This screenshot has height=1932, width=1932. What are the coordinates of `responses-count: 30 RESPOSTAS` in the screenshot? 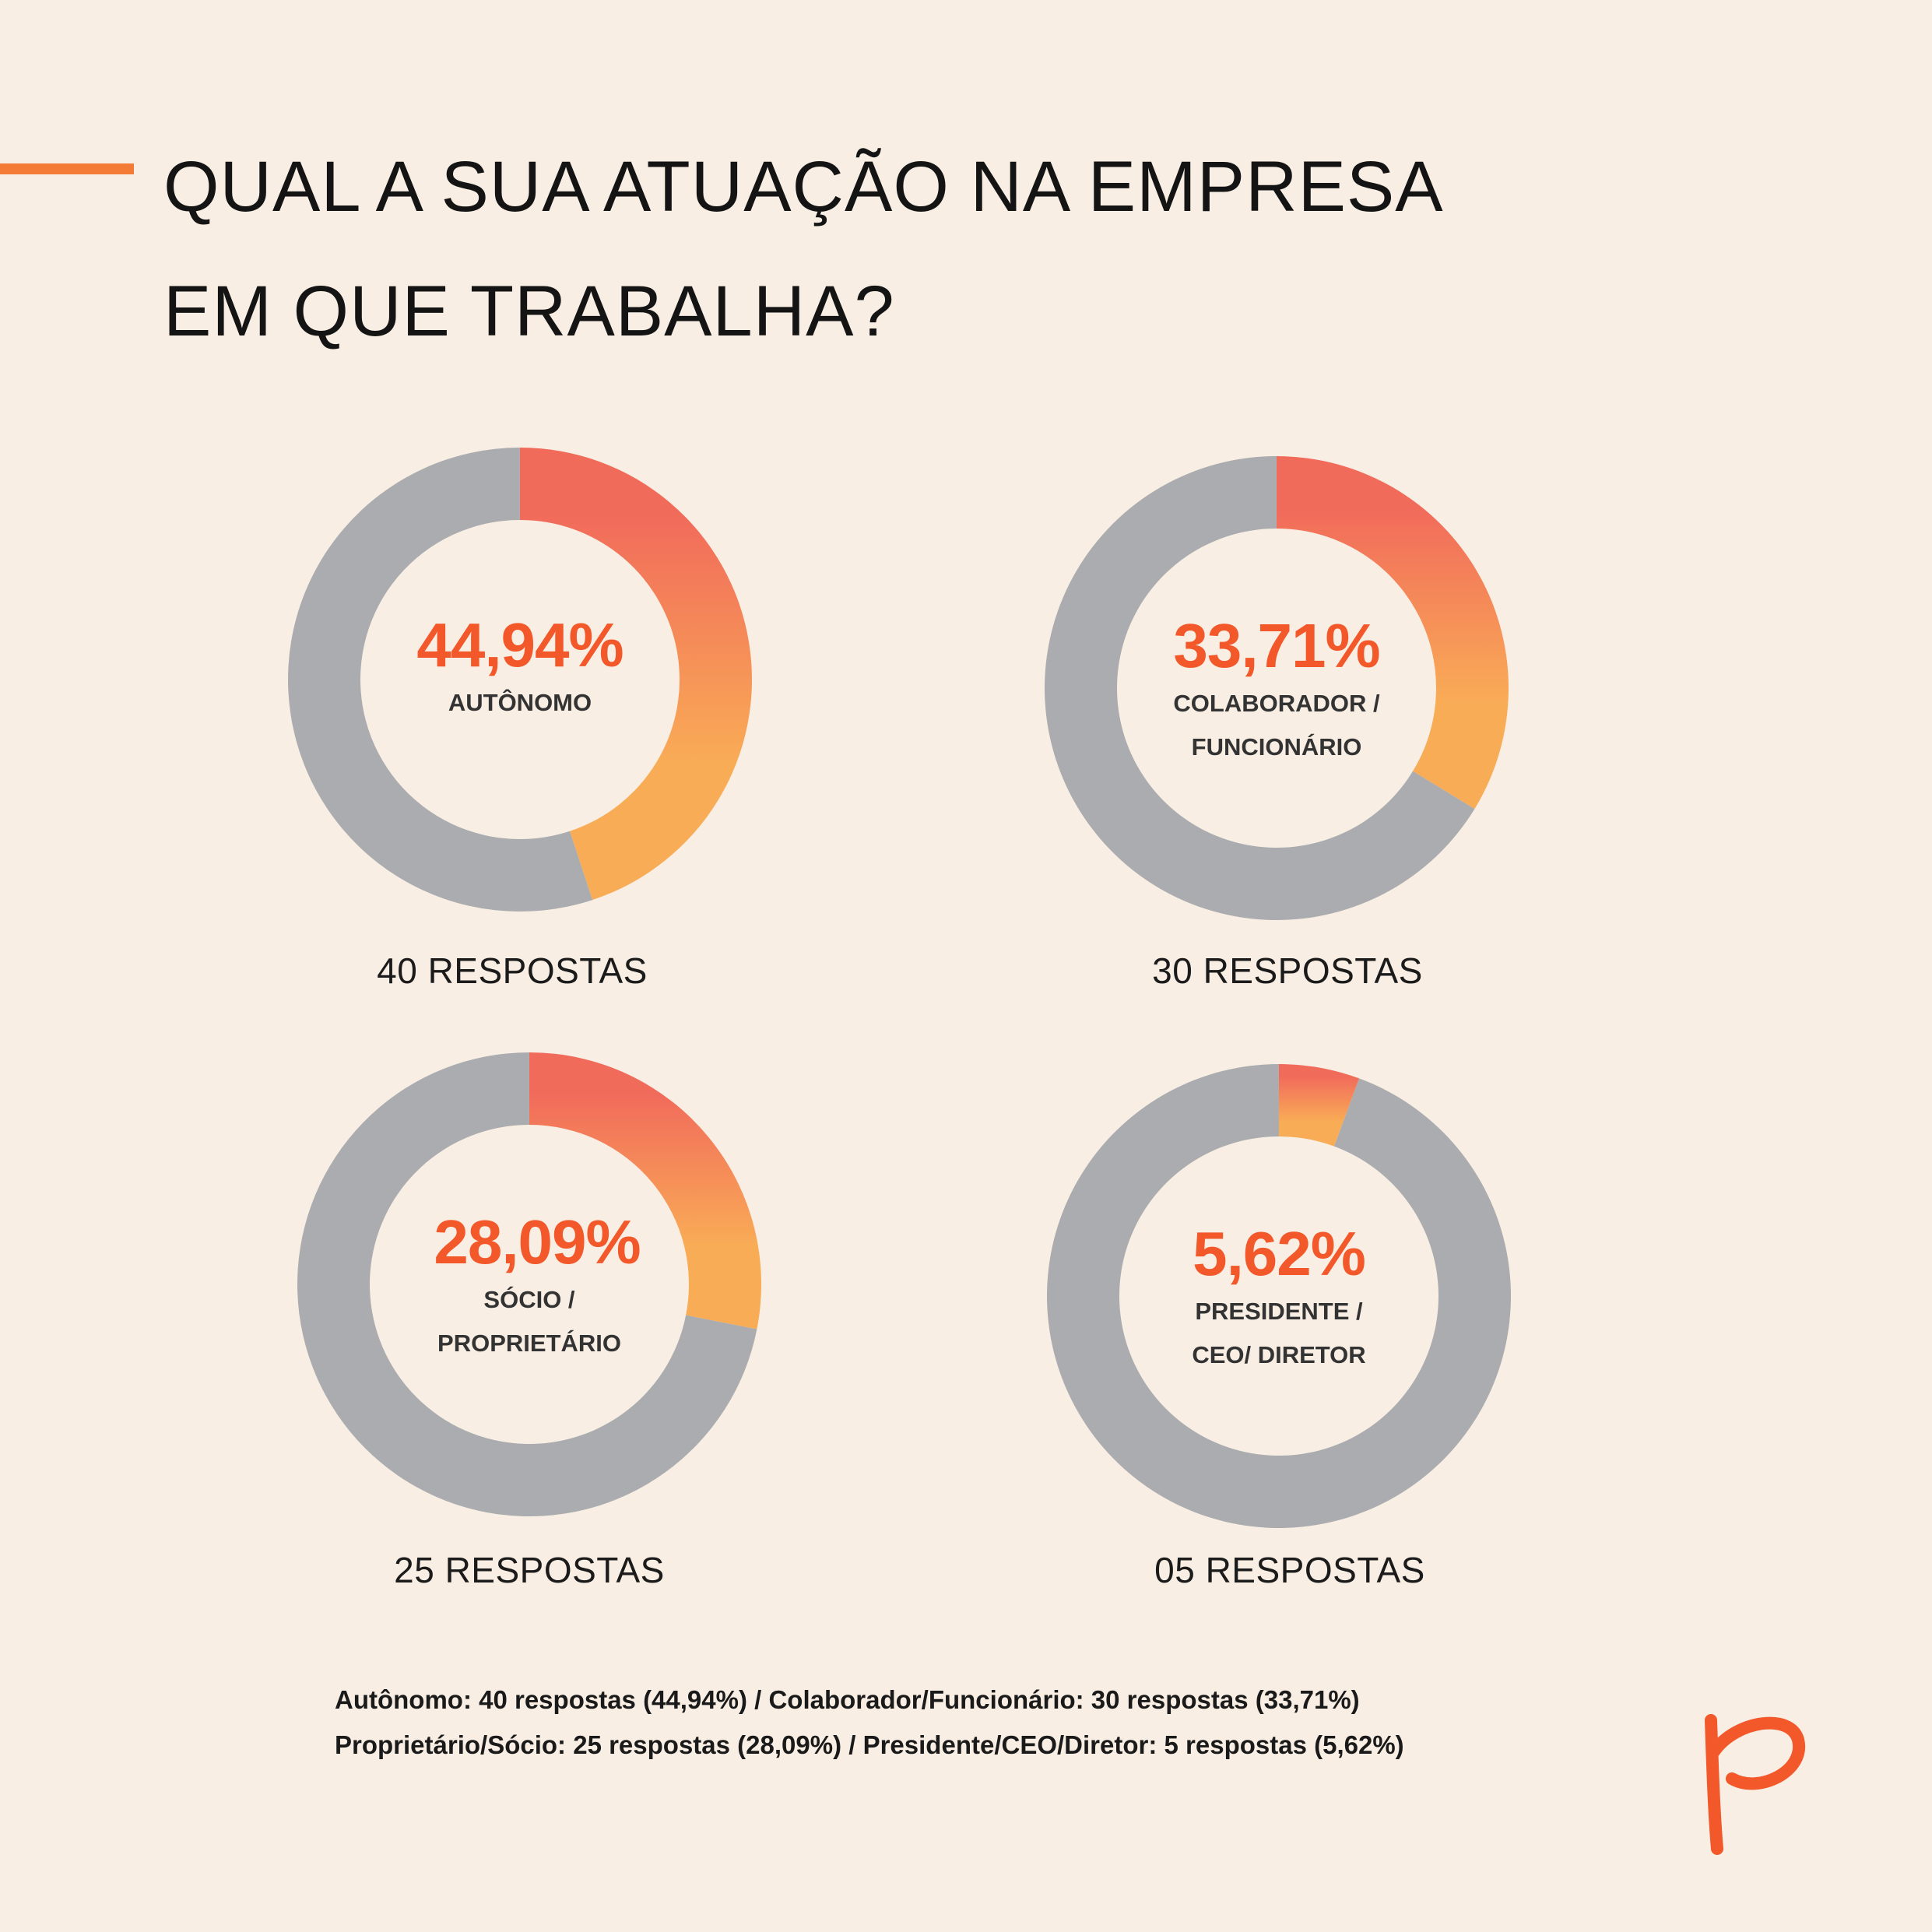 It's located at (1287, 970).